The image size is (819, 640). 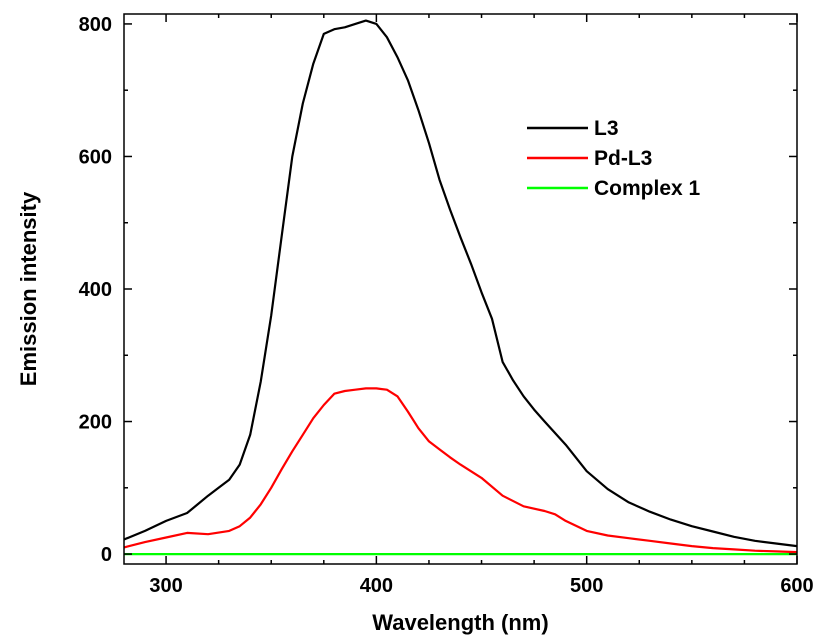 I want to click on legend: L3 Pd-L3 Complex 1, so click(x=614, y=158).